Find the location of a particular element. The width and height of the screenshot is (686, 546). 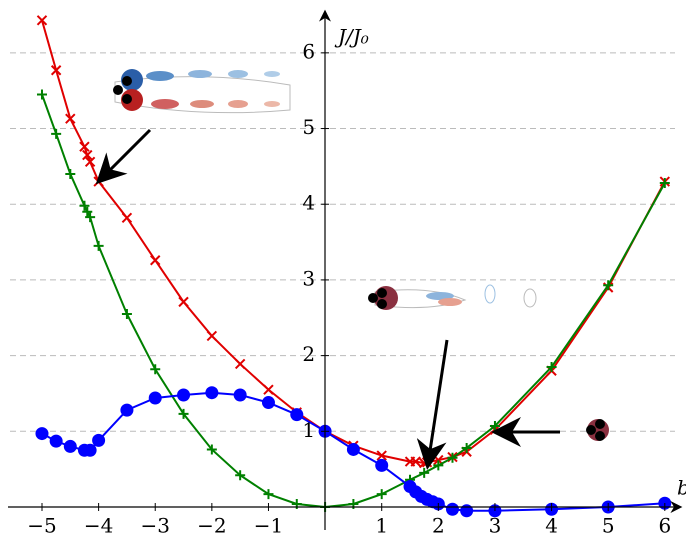

x-tick-label: 3 is located at coordinates (495, 525).